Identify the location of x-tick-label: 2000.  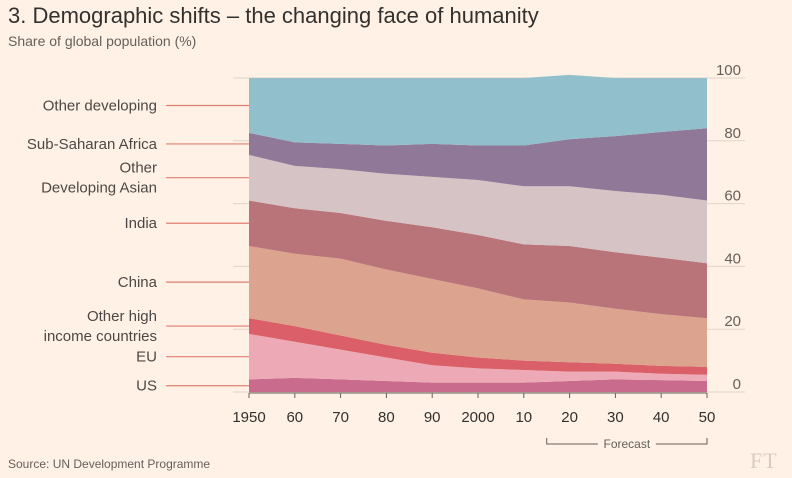
(477, 417).